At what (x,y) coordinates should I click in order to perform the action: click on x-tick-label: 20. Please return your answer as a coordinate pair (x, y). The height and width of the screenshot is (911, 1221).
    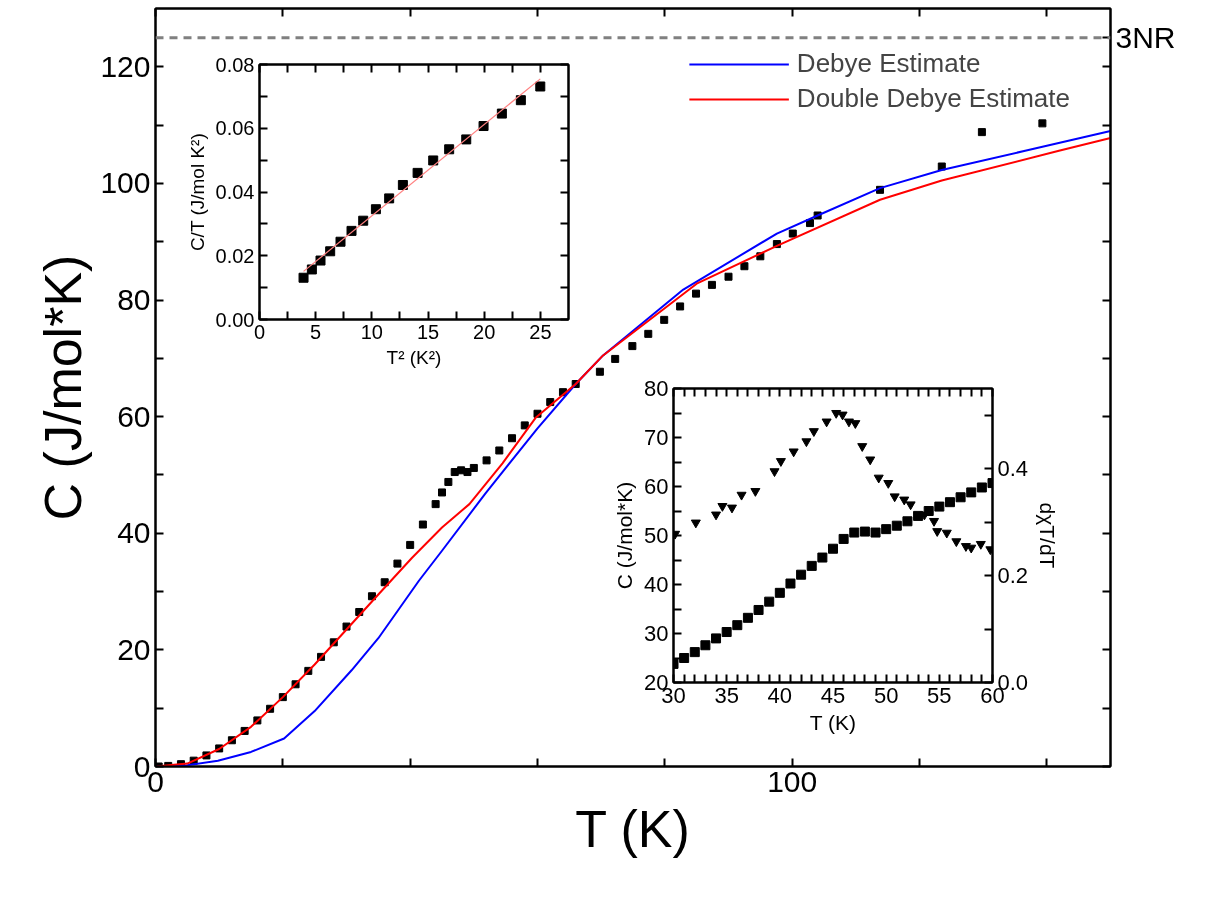
    Looking at the image, I should click on (484, 331).